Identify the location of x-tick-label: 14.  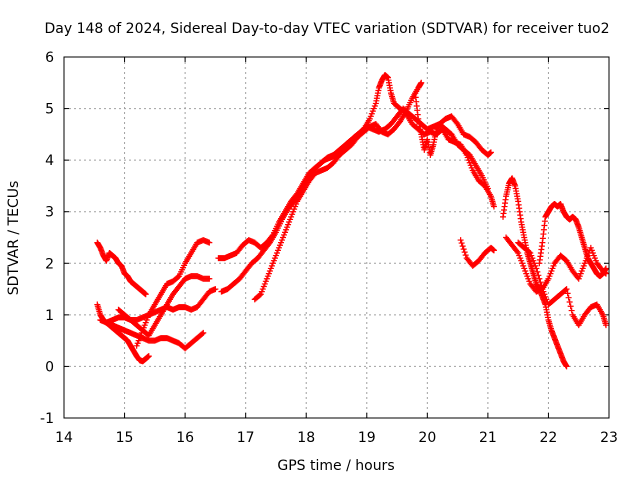
(64, 438).